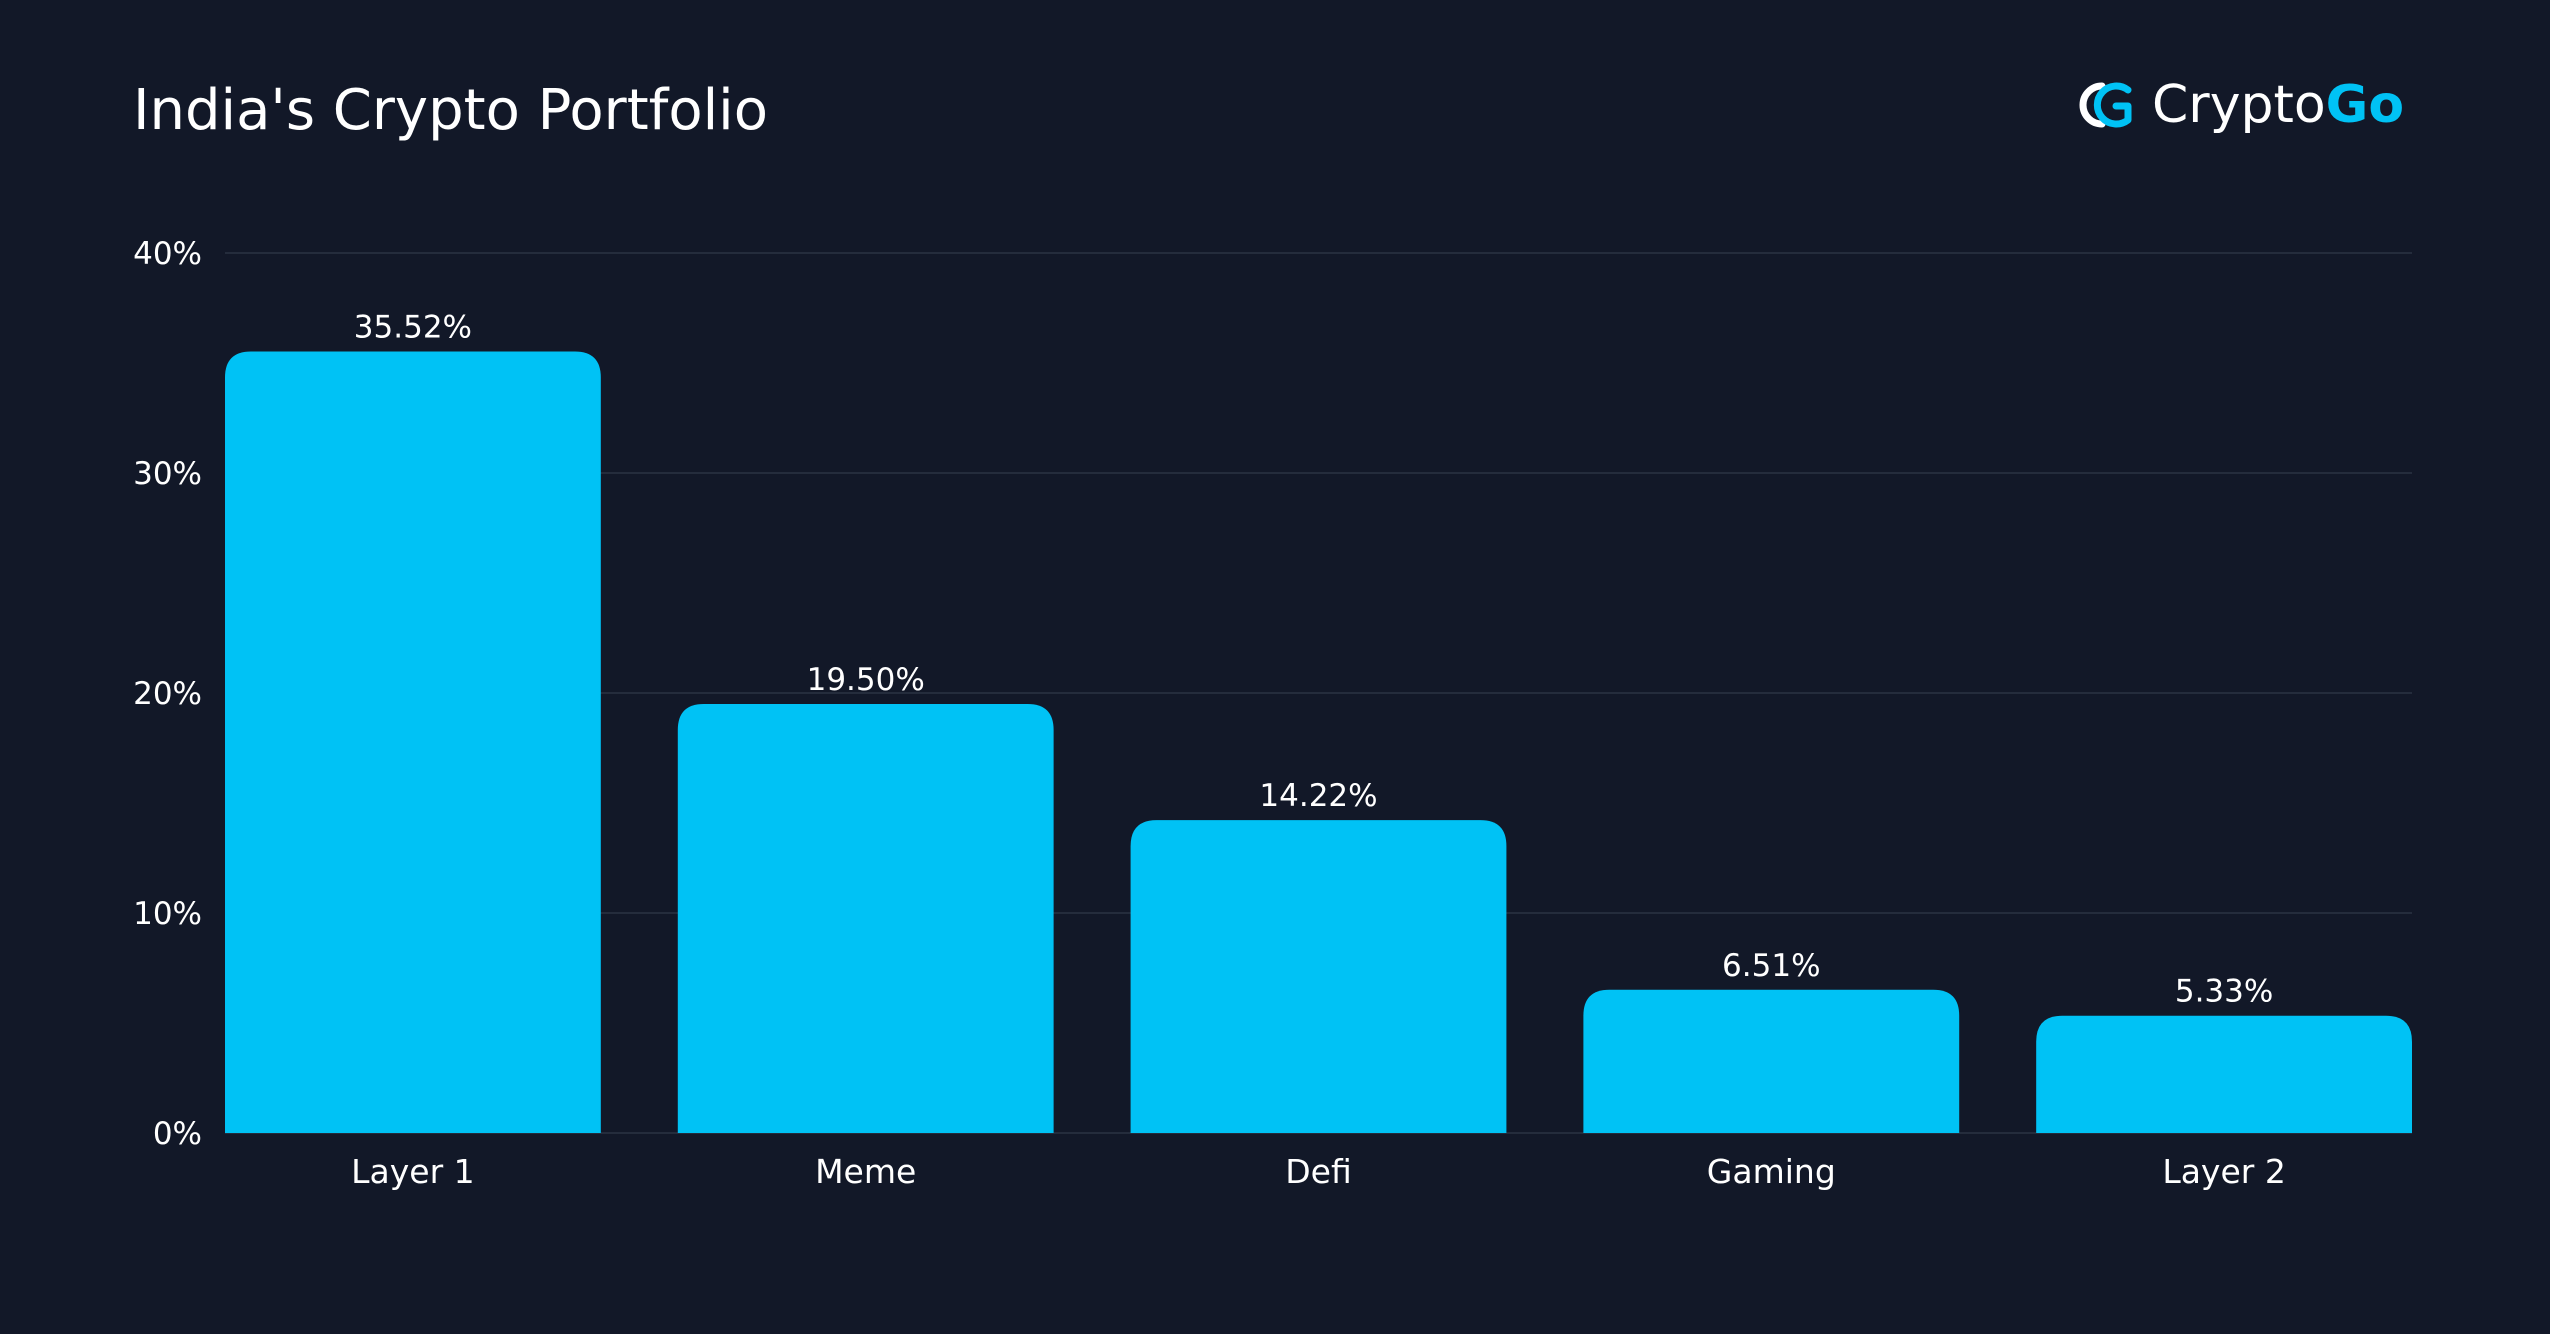 This screenshot has width=2550, height=1334. I want to click on brand-name: CryptoGo, so click(2278, 105).